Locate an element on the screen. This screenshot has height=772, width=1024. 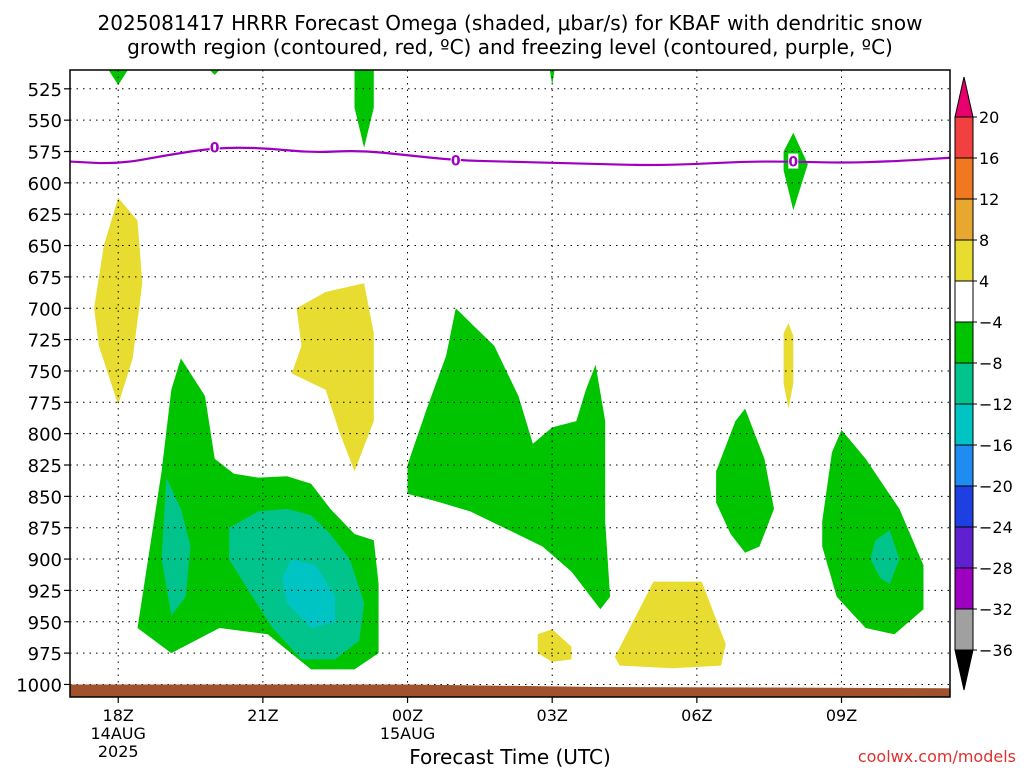
colorbar-label-13: −36 is located at coordinates (996, 650).